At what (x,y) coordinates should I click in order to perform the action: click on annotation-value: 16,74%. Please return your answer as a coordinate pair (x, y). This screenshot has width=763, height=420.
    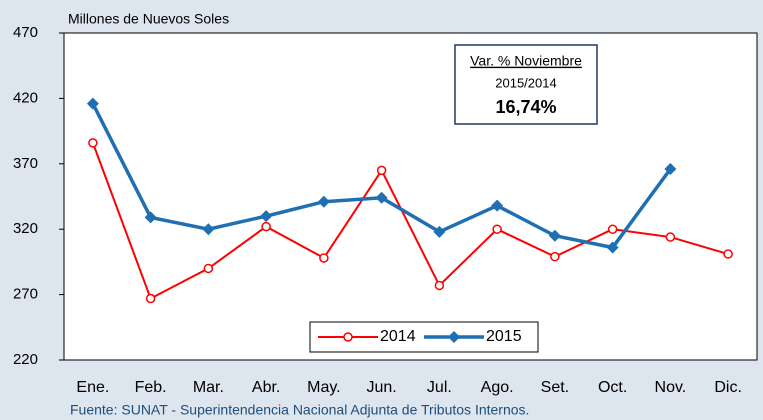
    Looking at the image, I should click on (525, 107).